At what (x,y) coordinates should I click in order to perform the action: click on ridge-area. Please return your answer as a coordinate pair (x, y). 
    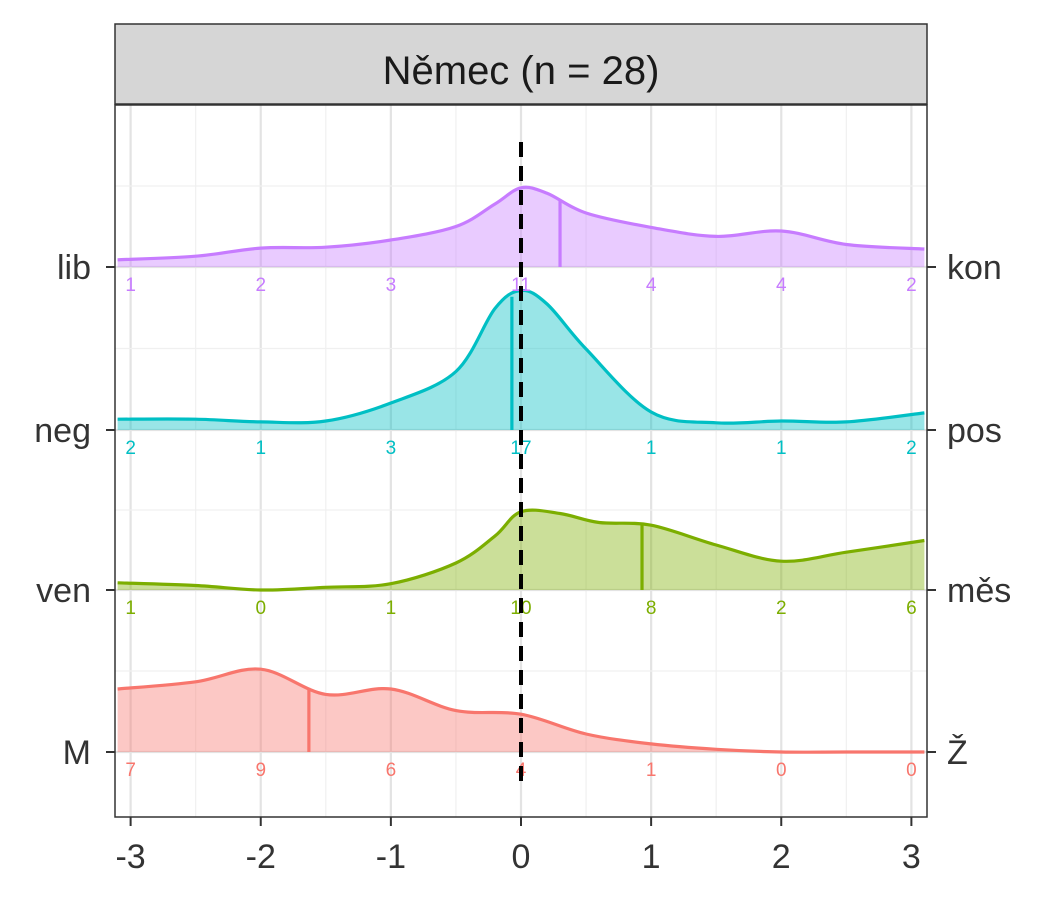
    Looking at the image, I should click on (521, 710).